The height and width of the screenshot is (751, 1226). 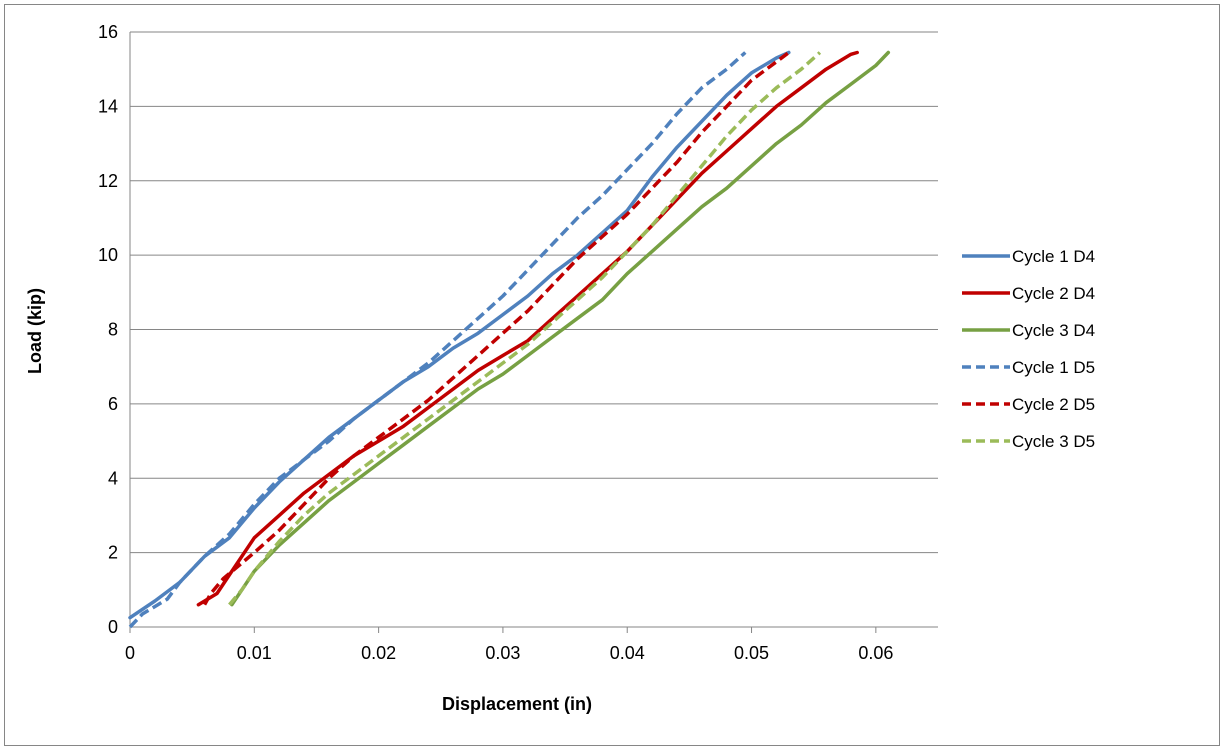 I want to click on y-tick-label: 10, so click(x=108, y=255).